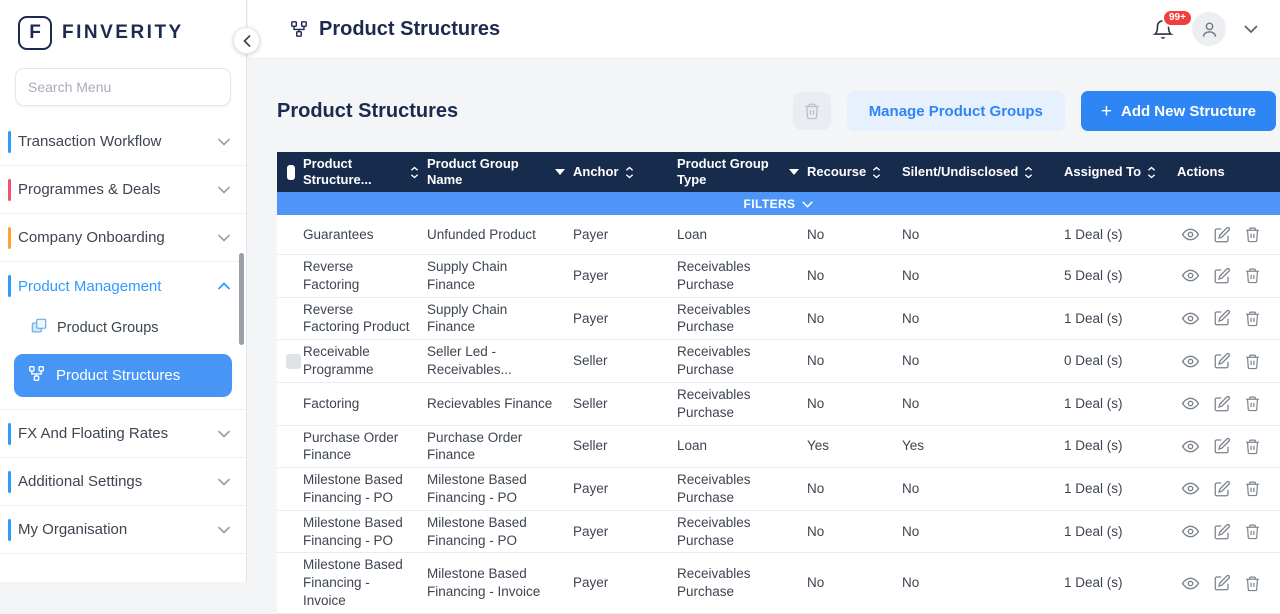 The width and height of the screenshot is (1280, 614). I want to click on sidebar-item-my-organisation: My Organisation, so click(123, 530).